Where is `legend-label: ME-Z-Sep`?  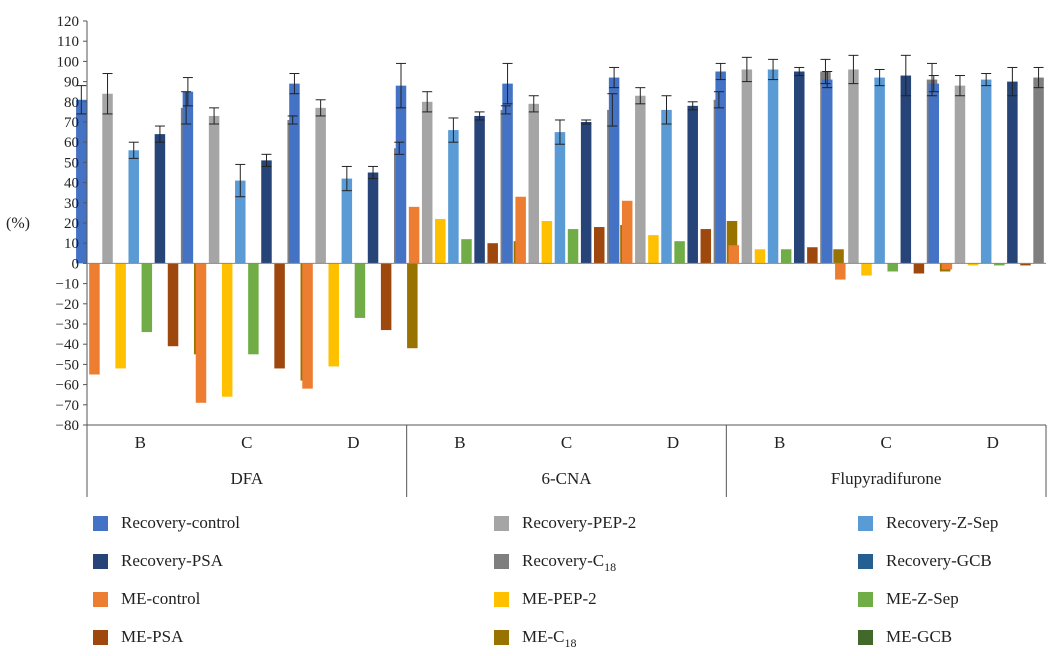
legend-label: ME-Z-Sep is located at coordinates (922, 598).